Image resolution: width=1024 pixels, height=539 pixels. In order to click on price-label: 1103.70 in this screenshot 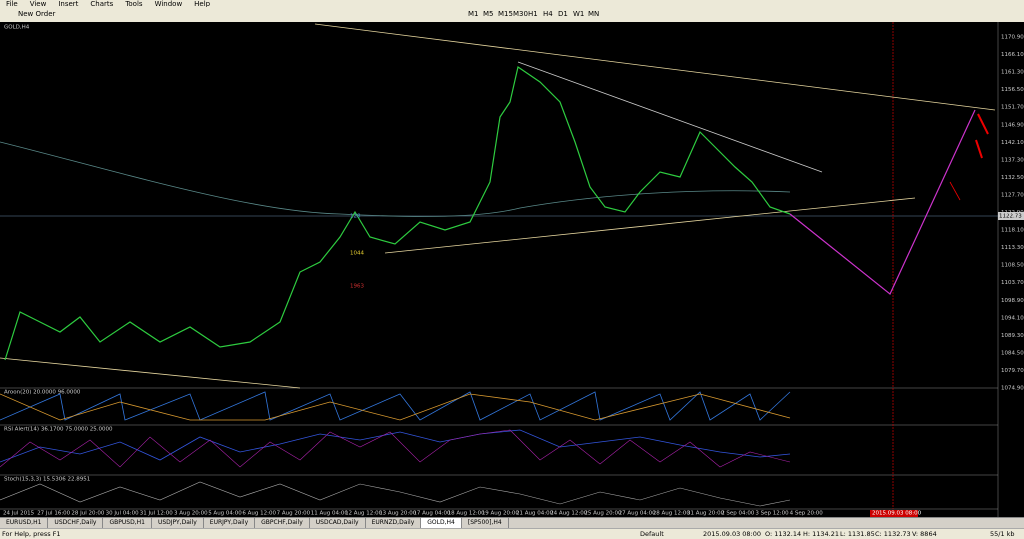, I will do `click(1012, 283)`.